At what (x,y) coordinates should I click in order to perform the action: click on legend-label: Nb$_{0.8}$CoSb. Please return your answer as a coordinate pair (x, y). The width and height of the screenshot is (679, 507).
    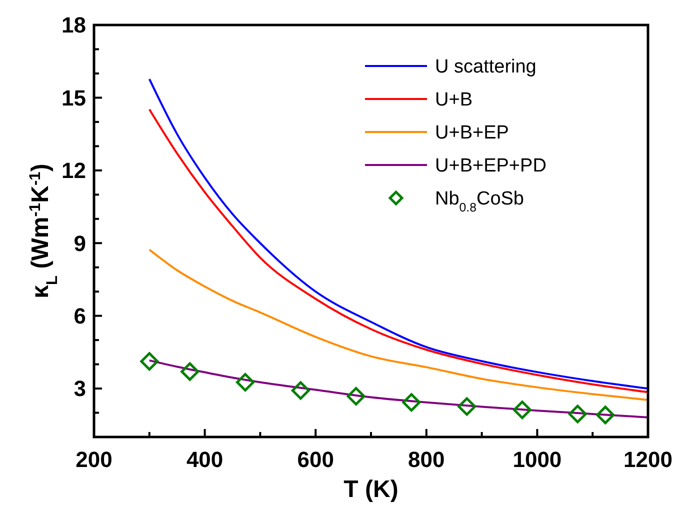
    Looking at the image, I should click on (479, 201).